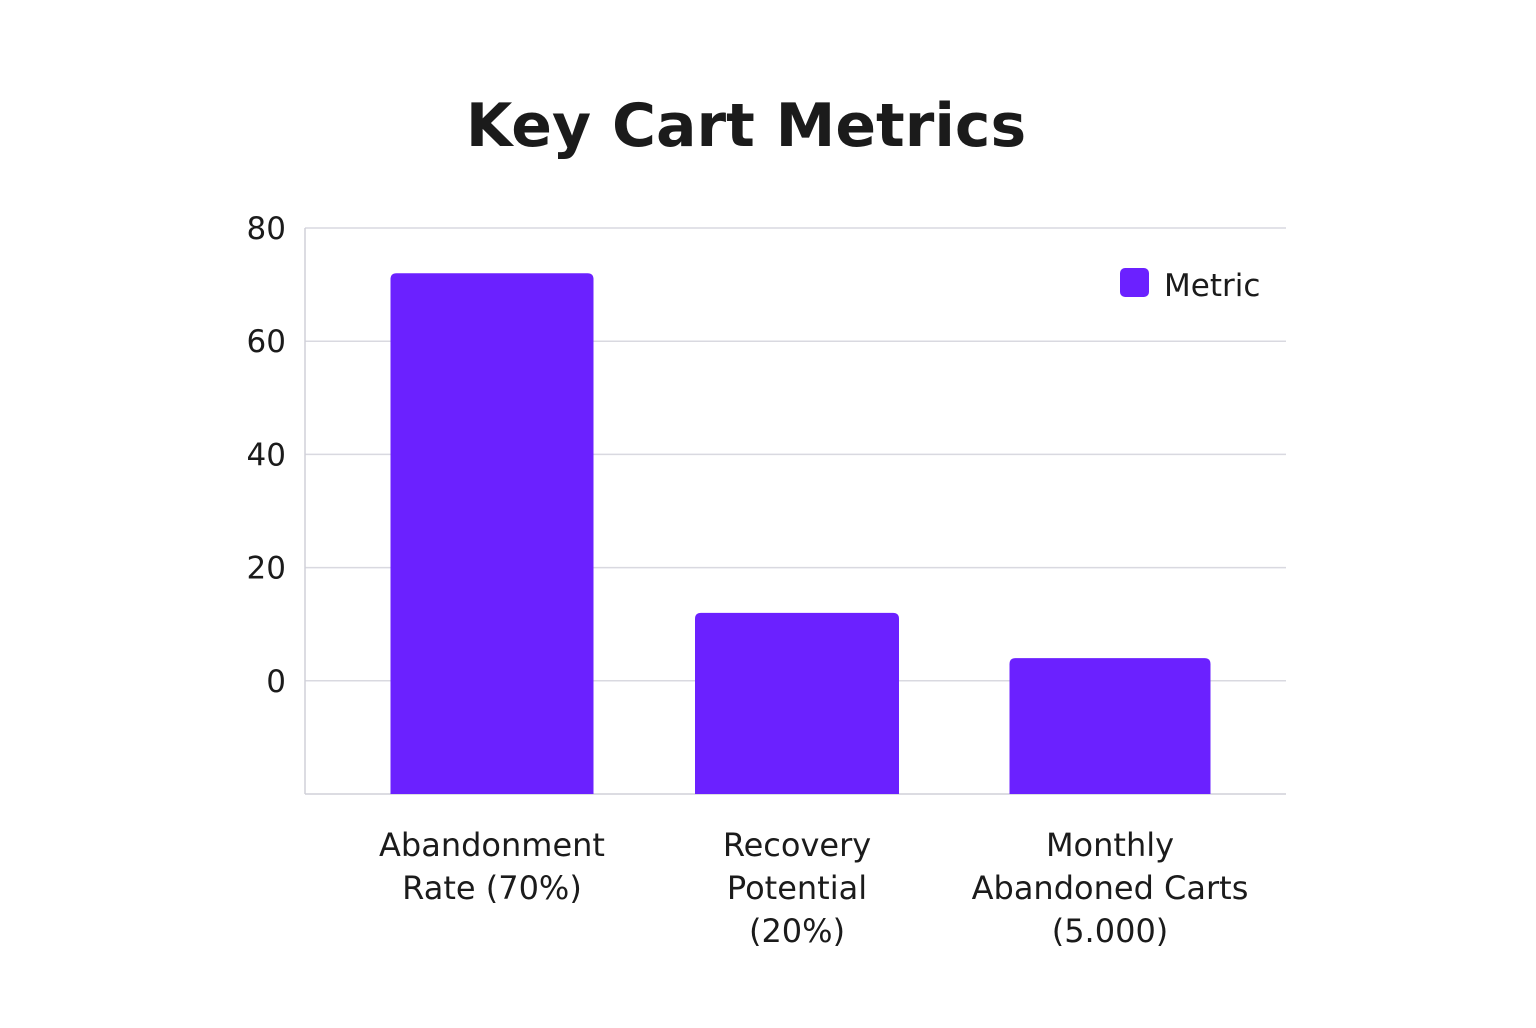  I want to click on y-tick-label-60: 60, so click(266, 342).